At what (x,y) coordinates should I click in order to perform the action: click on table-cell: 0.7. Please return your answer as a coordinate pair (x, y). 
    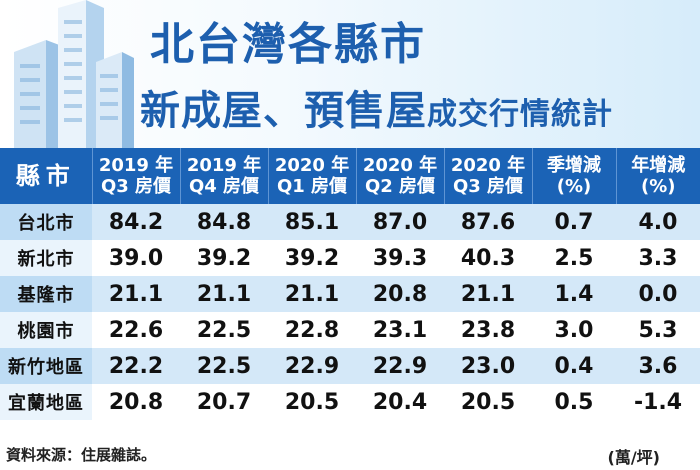
    Looking at the image, I should click on (574, 222).